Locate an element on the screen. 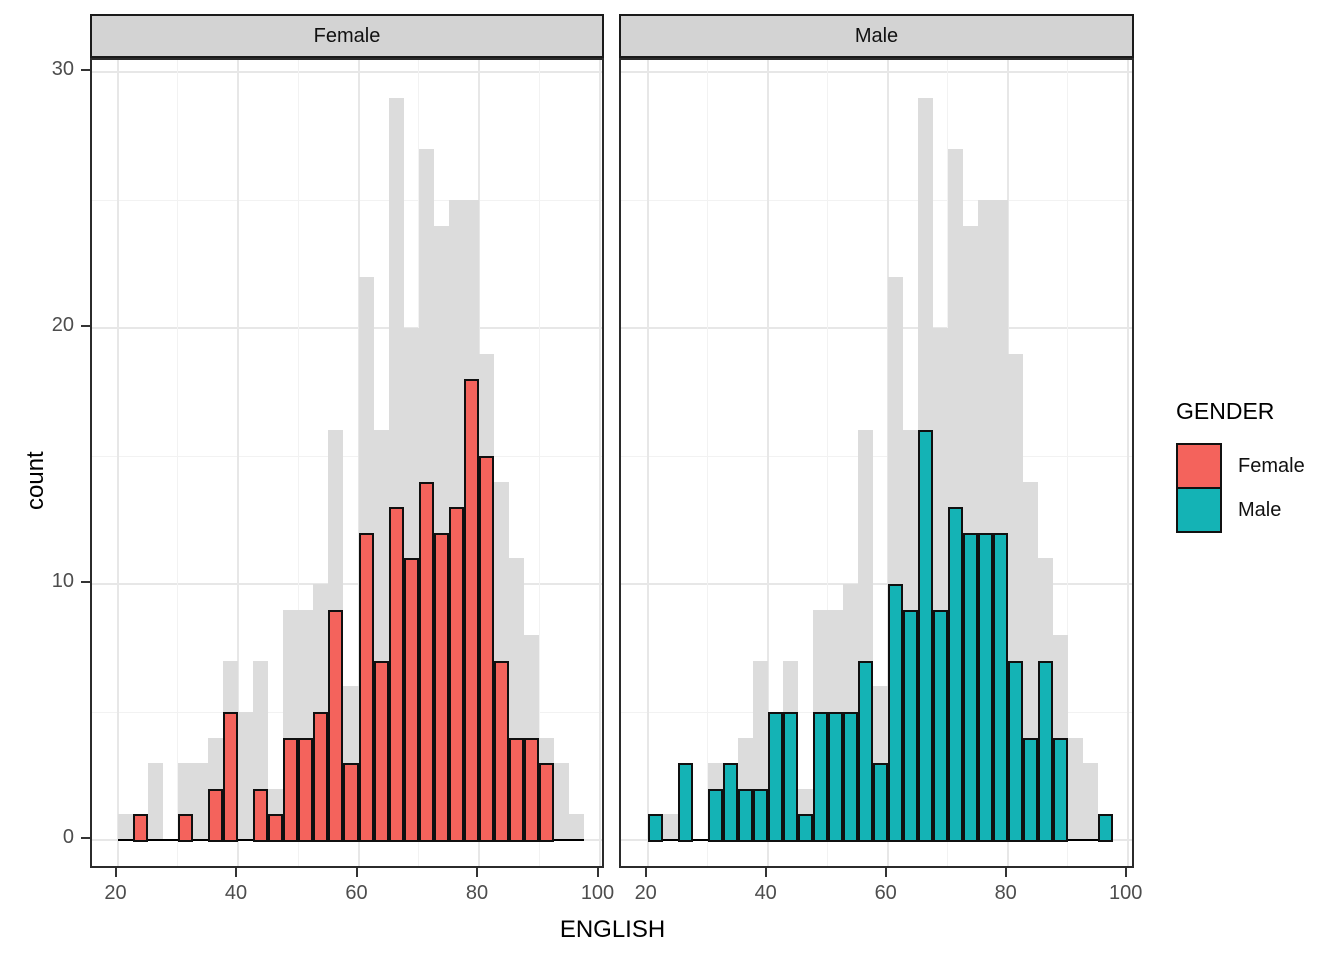 This screenshot has height=960, width=1344. legend-item-female: Female is located at coordinates (1260, 466).